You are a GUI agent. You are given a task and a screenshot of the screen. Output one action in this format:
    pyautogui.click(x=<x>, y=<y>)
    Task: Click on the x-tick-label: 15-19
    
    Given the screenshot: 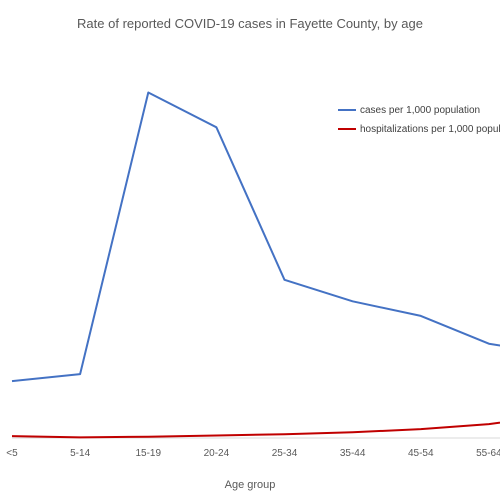 What is the action you would take?
    pyautogui.click(x=148, y=453)
    